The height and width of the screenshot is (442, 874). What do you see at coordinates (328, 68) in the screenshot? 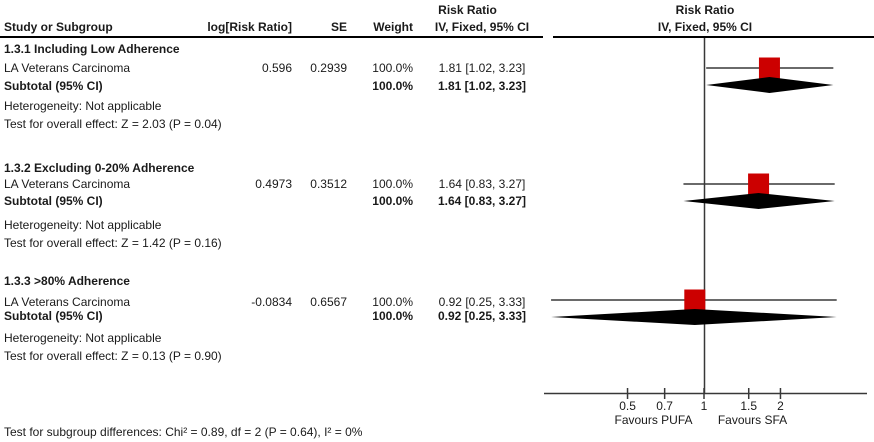
I see `se-value: 0.2939` at bounding box center [328, 68].